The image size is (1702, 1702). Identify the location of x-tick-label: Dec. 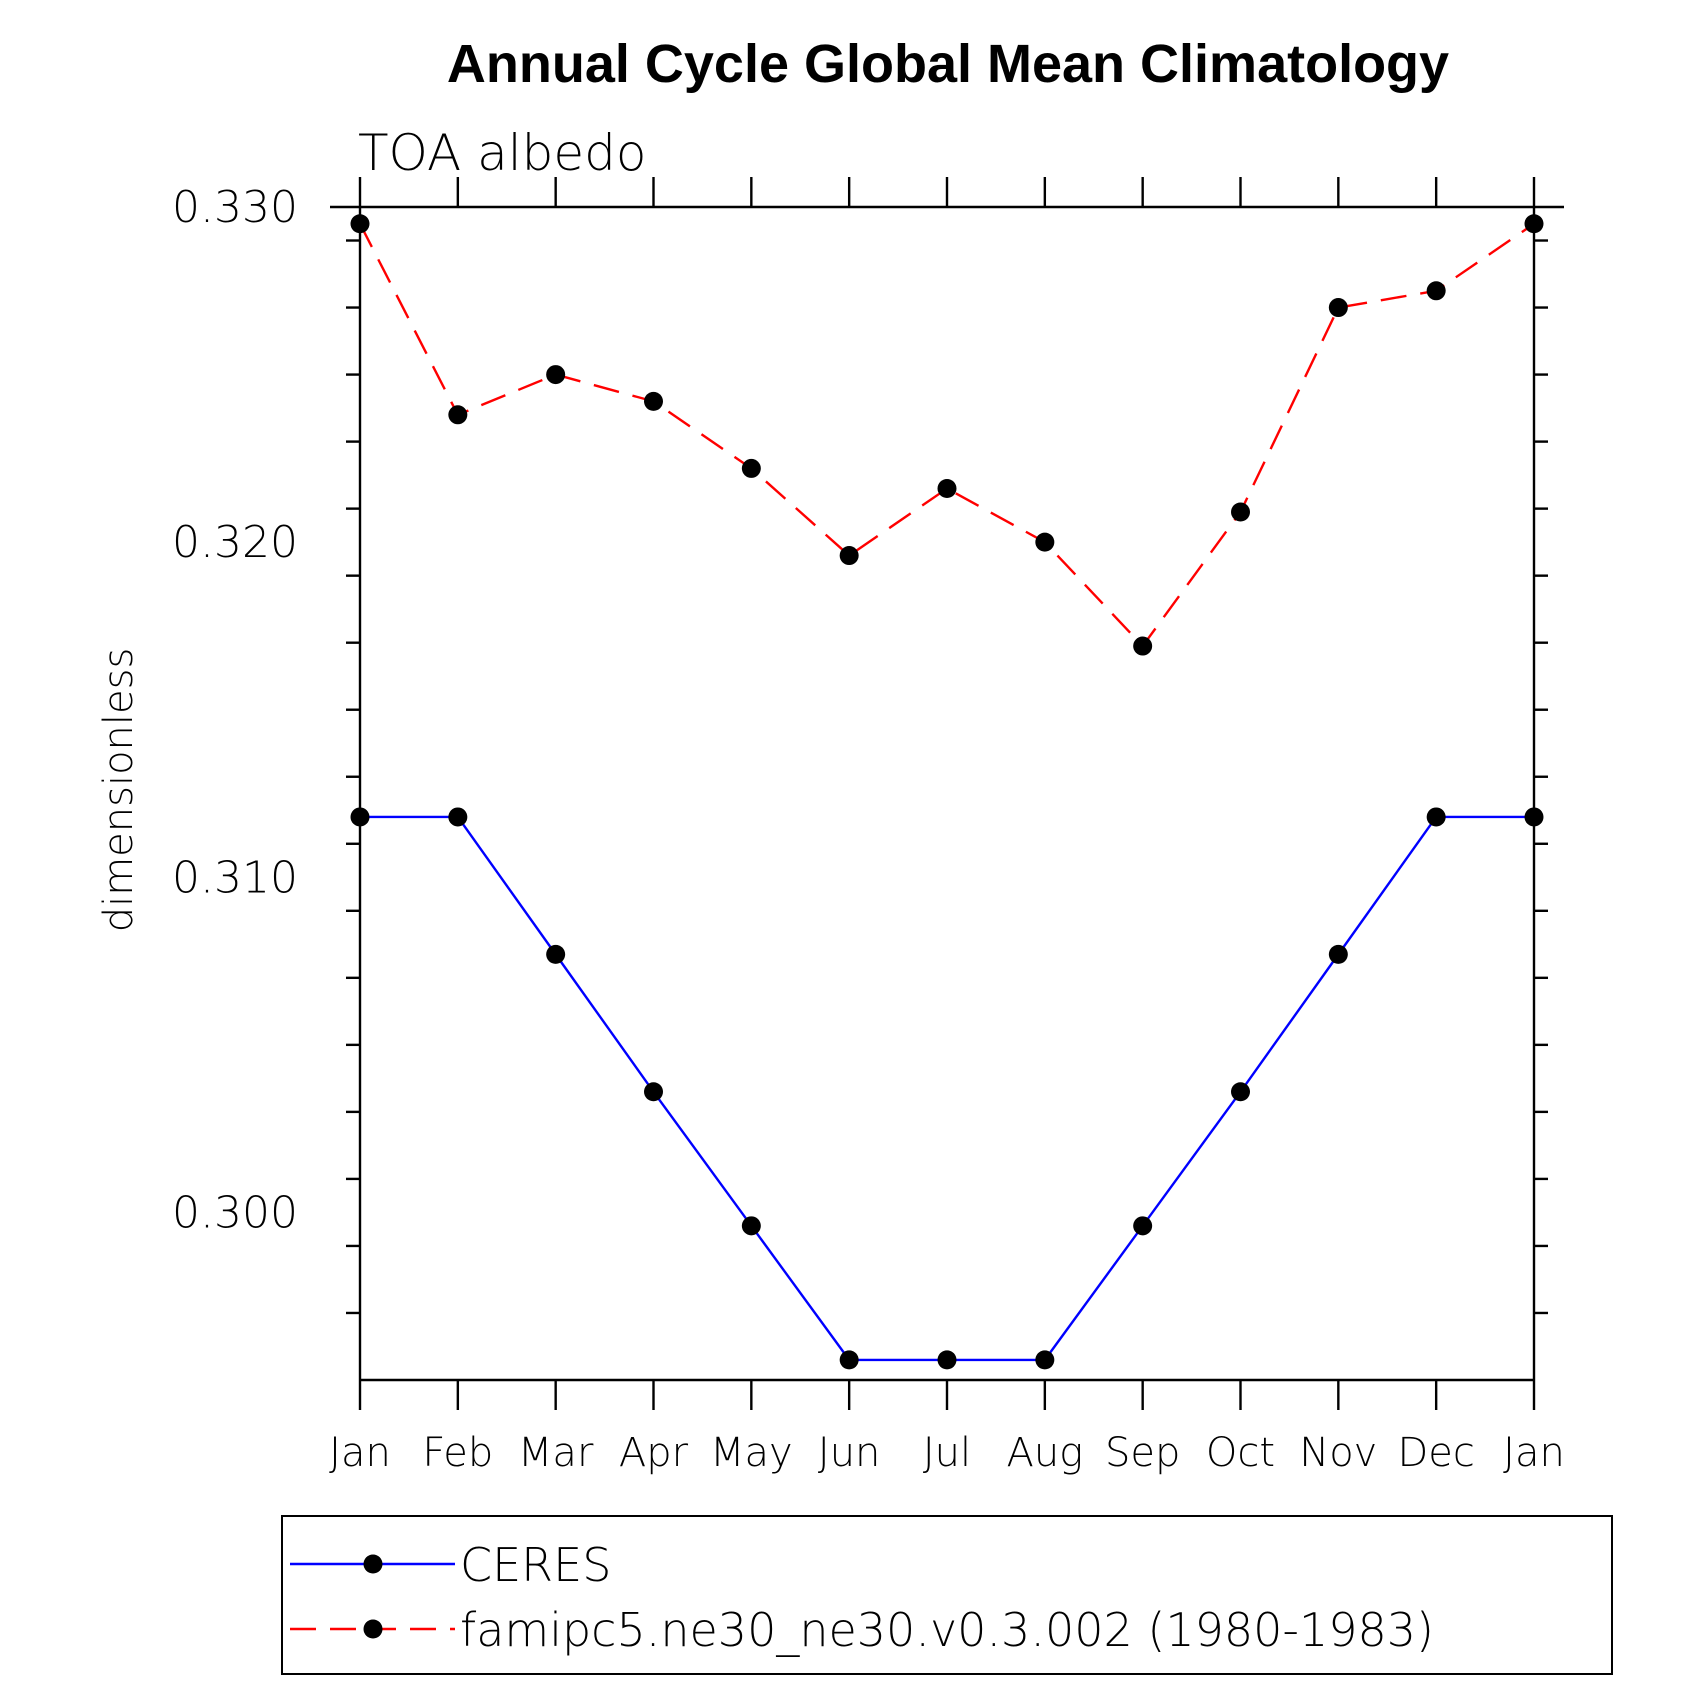
(1435, 1453).